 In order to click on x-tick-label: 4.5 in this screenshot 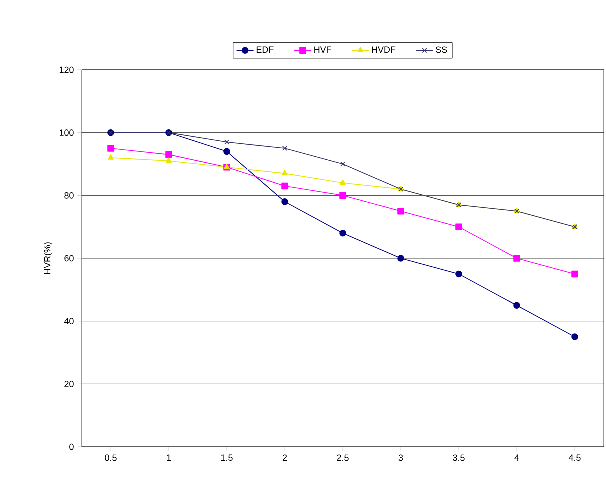, I will do `click(574, 458)`.